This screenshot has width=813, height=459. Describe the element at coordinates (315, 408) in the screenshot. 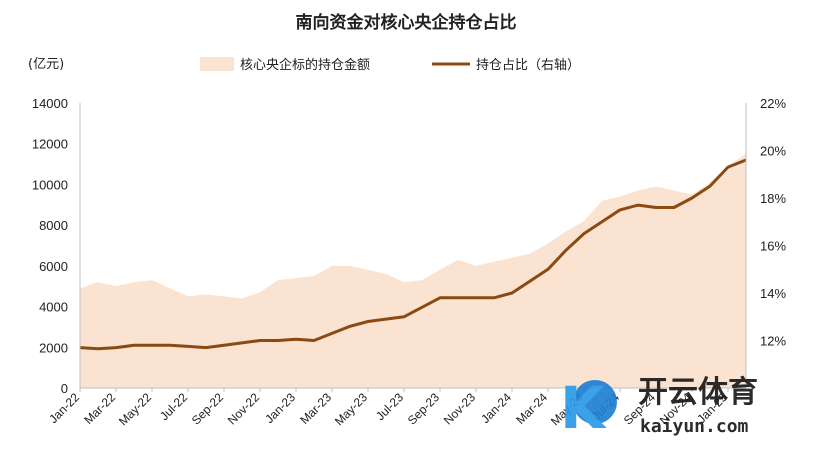

I see `x-tick-label: Mar-23` at that location.